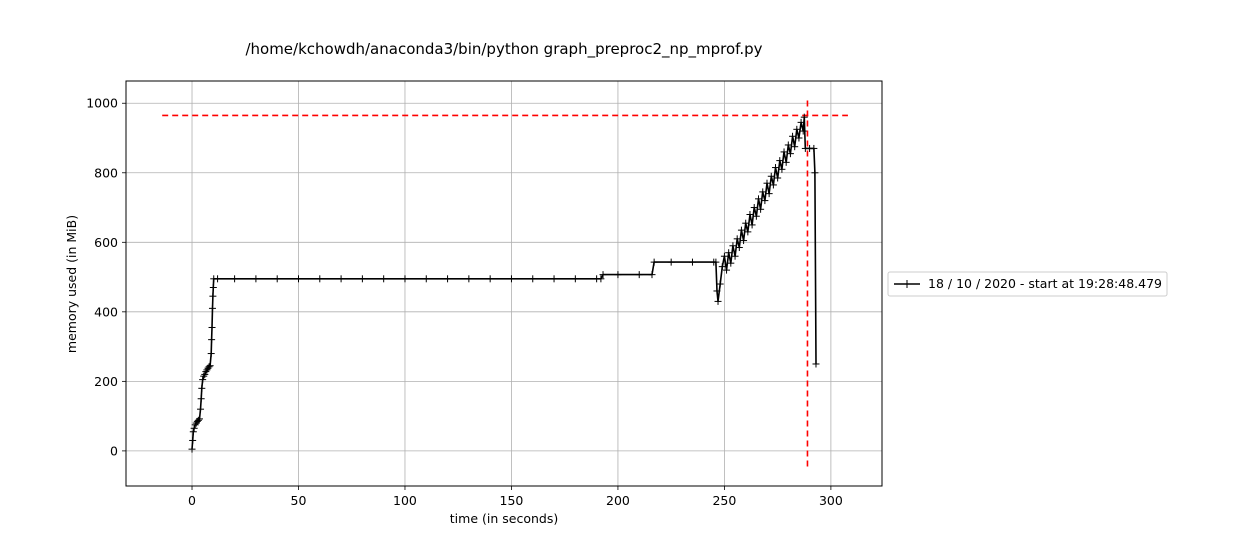 The image size is (1260, 540). I want to click on y-tick-label: 800, so click(106, 172).